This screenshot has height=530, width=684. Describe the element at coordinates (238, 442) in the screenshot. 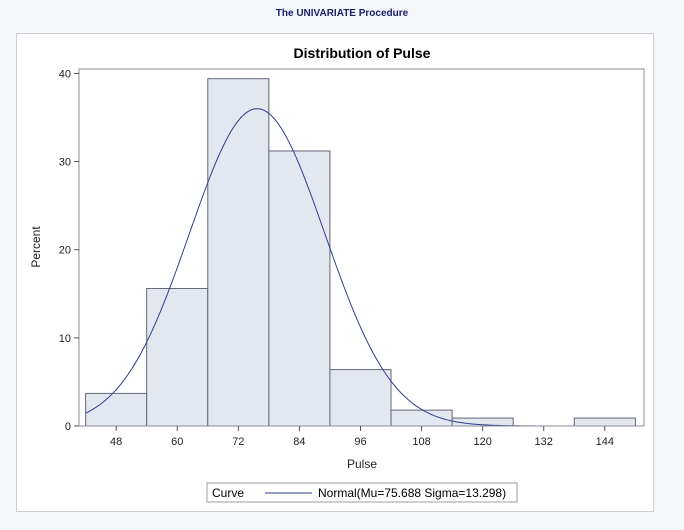

I see `x-tick-label: 72` at that location.